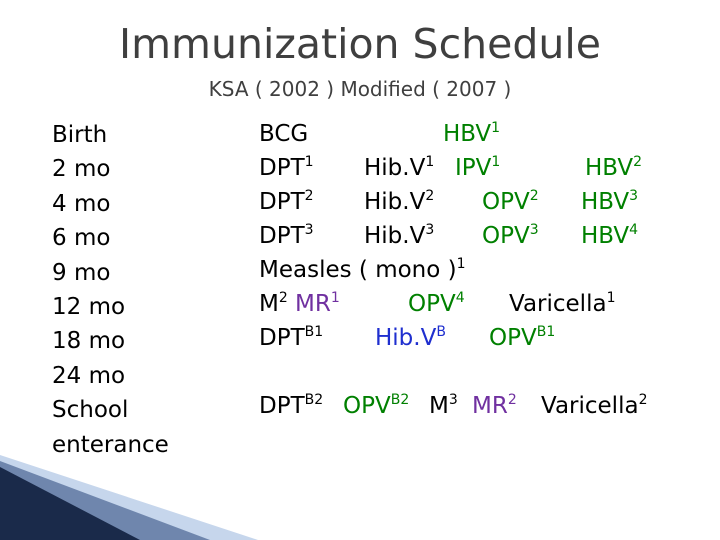  Describe the element at coordinates (472, 133) in the screenshot. I see `vaccine-hbv-birth: HBV1` at that location.